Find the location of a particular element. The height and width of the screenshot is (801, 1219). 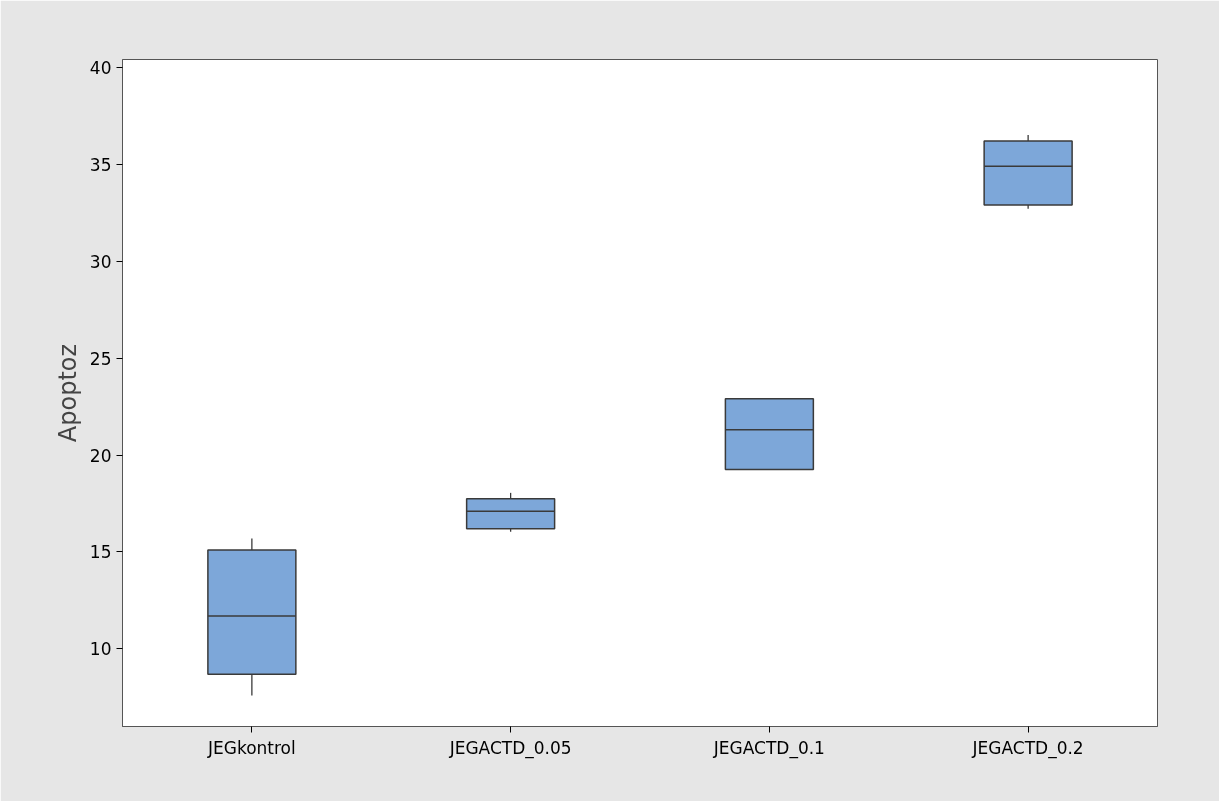

y-tick-label: 20 is located at coordinates (100, 455).